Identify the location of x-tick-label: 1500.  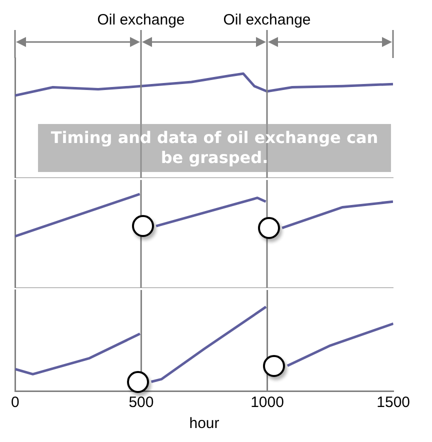
(393, 403).